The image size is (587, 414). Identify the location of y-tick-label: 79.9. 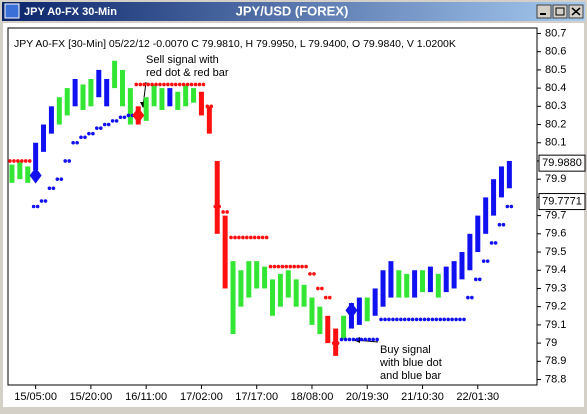
(555, 179).